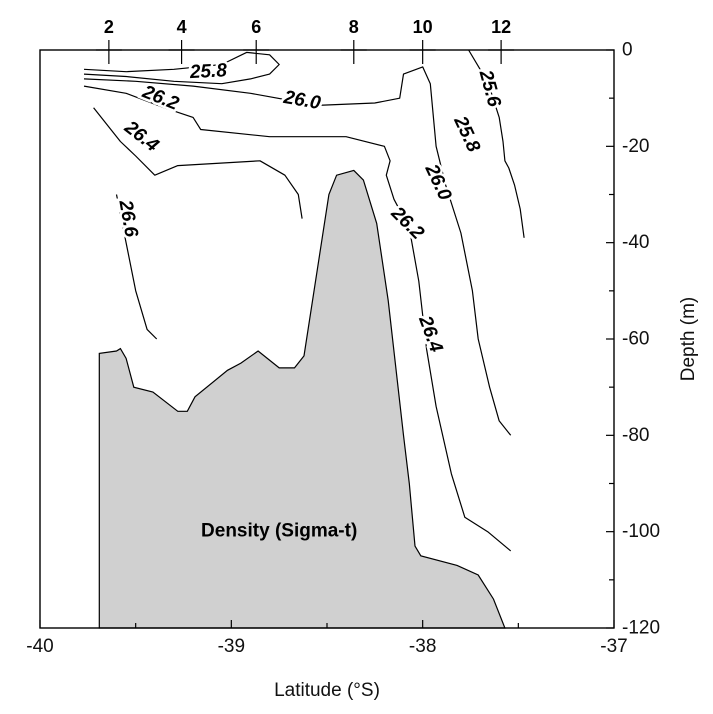 The height and width of the screenshot is (714, 713). I want to click on y-tick-label: -100, so click(641, 531).